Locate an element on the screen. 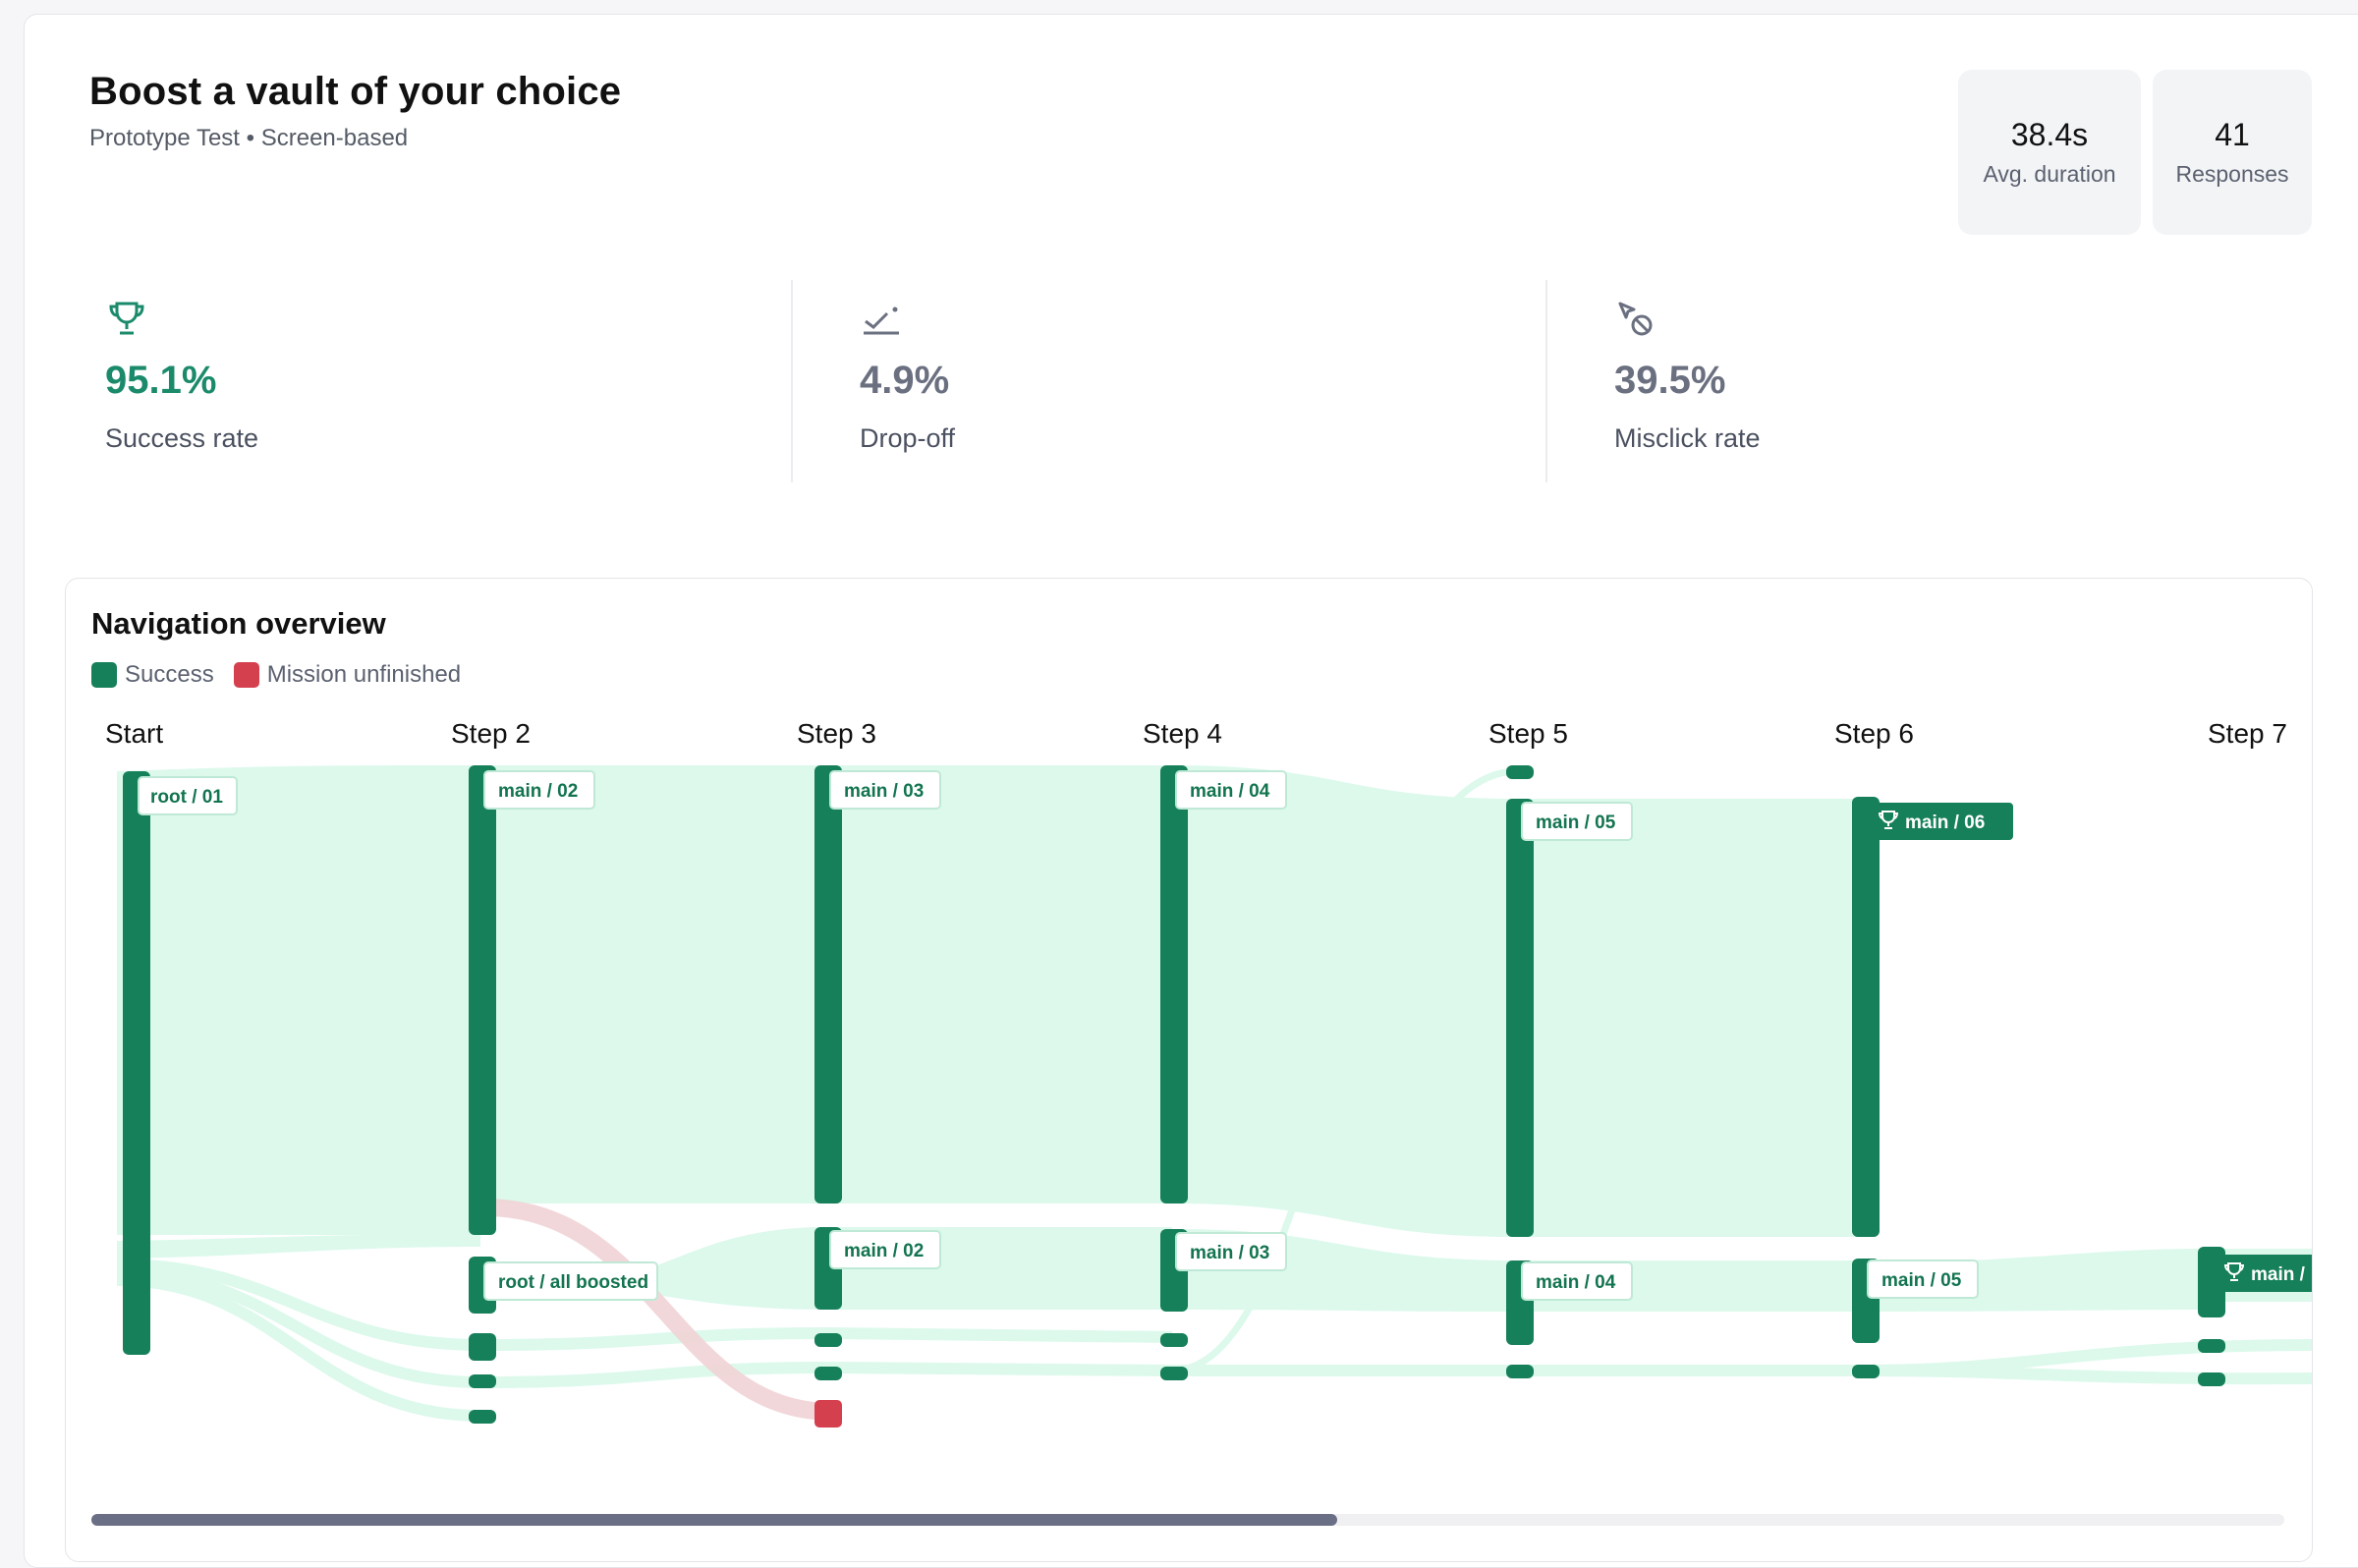 The height and width of the screenshot is (1568, 2358). page-title: Boost a vault of your choice is located at coordinates (355, 91).